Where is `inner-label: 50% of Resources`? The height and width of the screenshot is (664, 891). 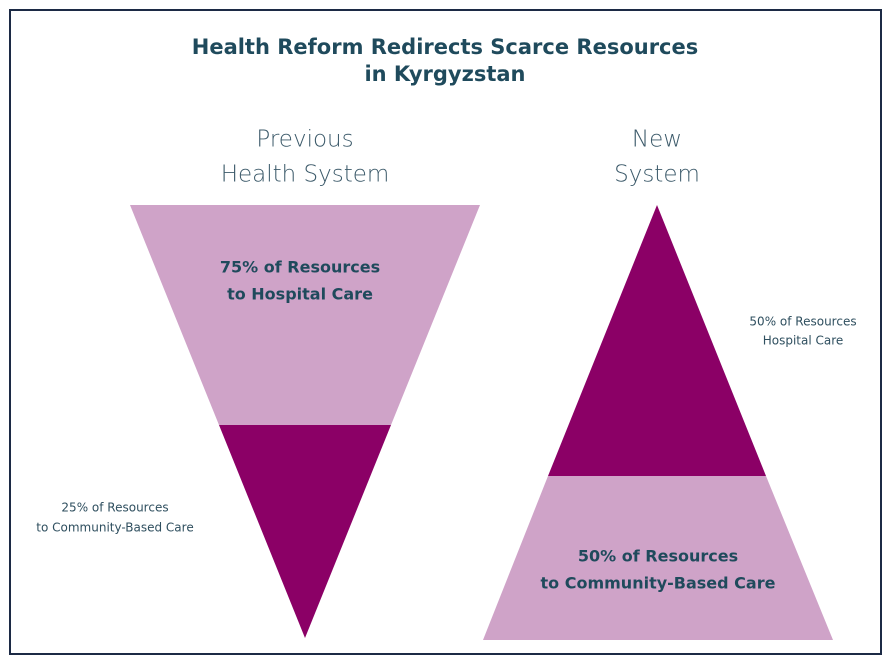
inner-label: 50% of Resources is located at coordinates (658, 556).